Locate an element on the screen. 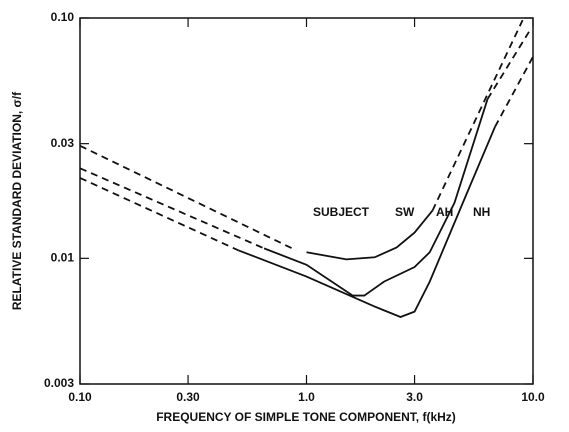  y-tick-label: 0.10 is located at coordinates (63, 17).